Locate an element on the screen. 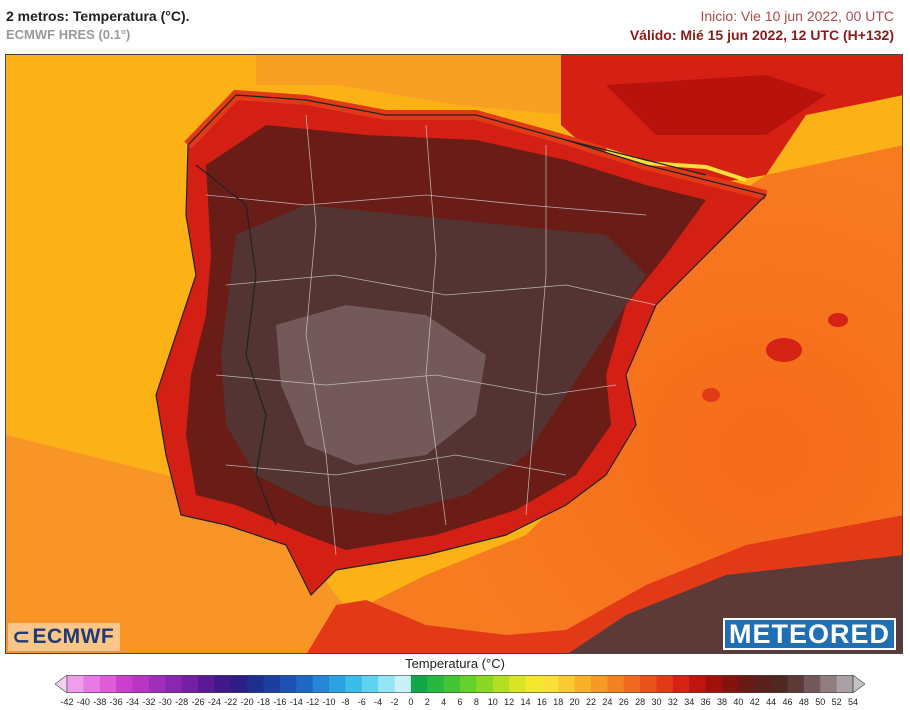 This screenshot has height=710, width=910. colorbar-tick-label: -30 is located at coordinates (165, 702).